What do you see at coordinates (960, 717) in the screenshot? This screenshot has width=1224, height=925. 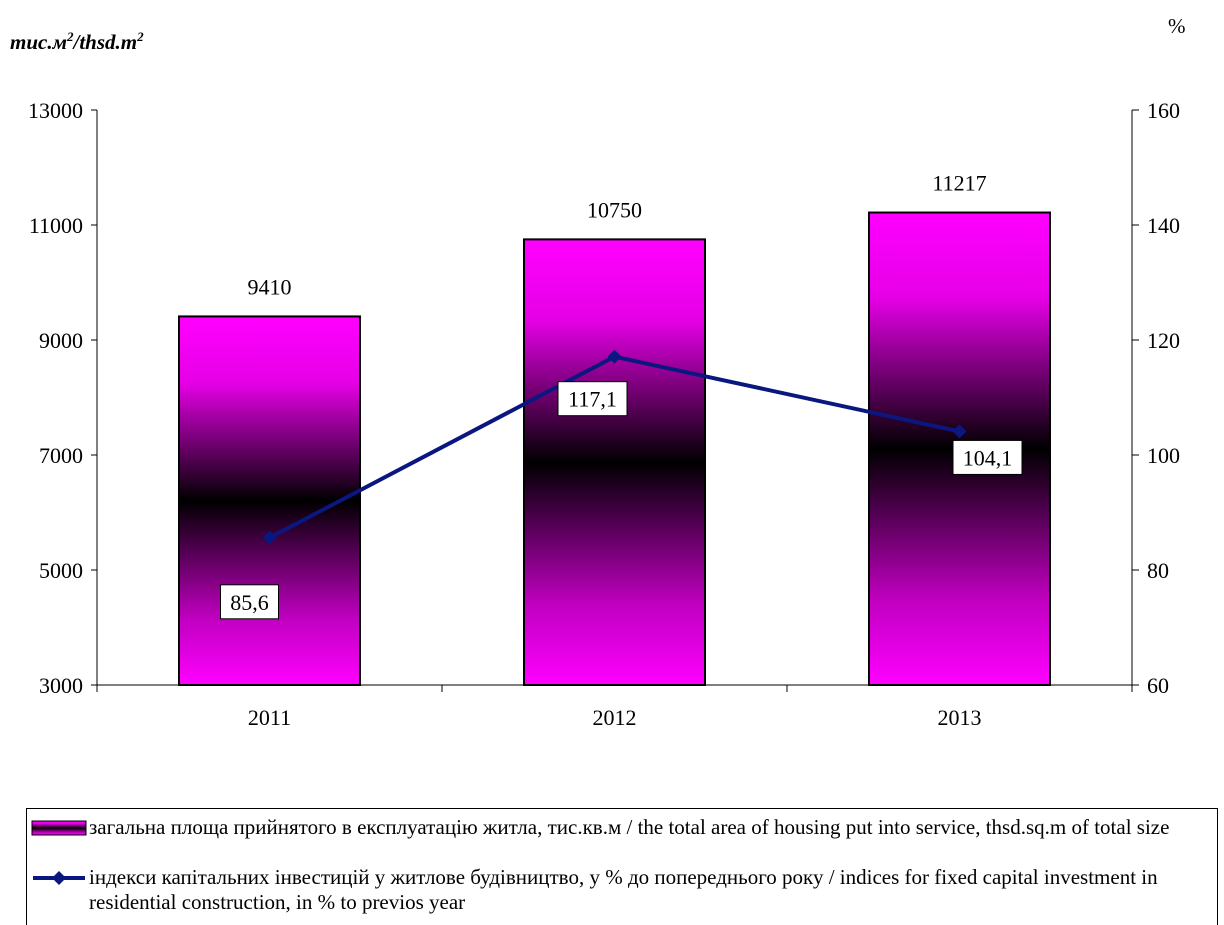 I see `x-tick-label: 2013` at bounding box center [960, 717].